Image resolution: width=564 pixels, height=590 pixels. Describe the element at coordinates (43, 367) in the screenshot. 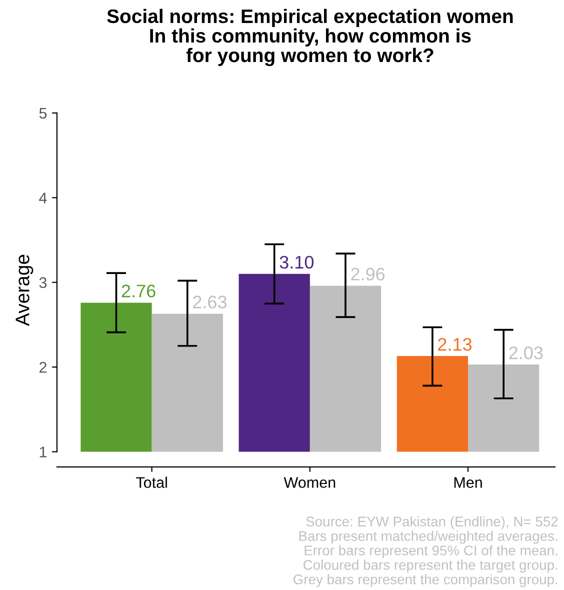

I see `y-tick-label: 2` at that location.